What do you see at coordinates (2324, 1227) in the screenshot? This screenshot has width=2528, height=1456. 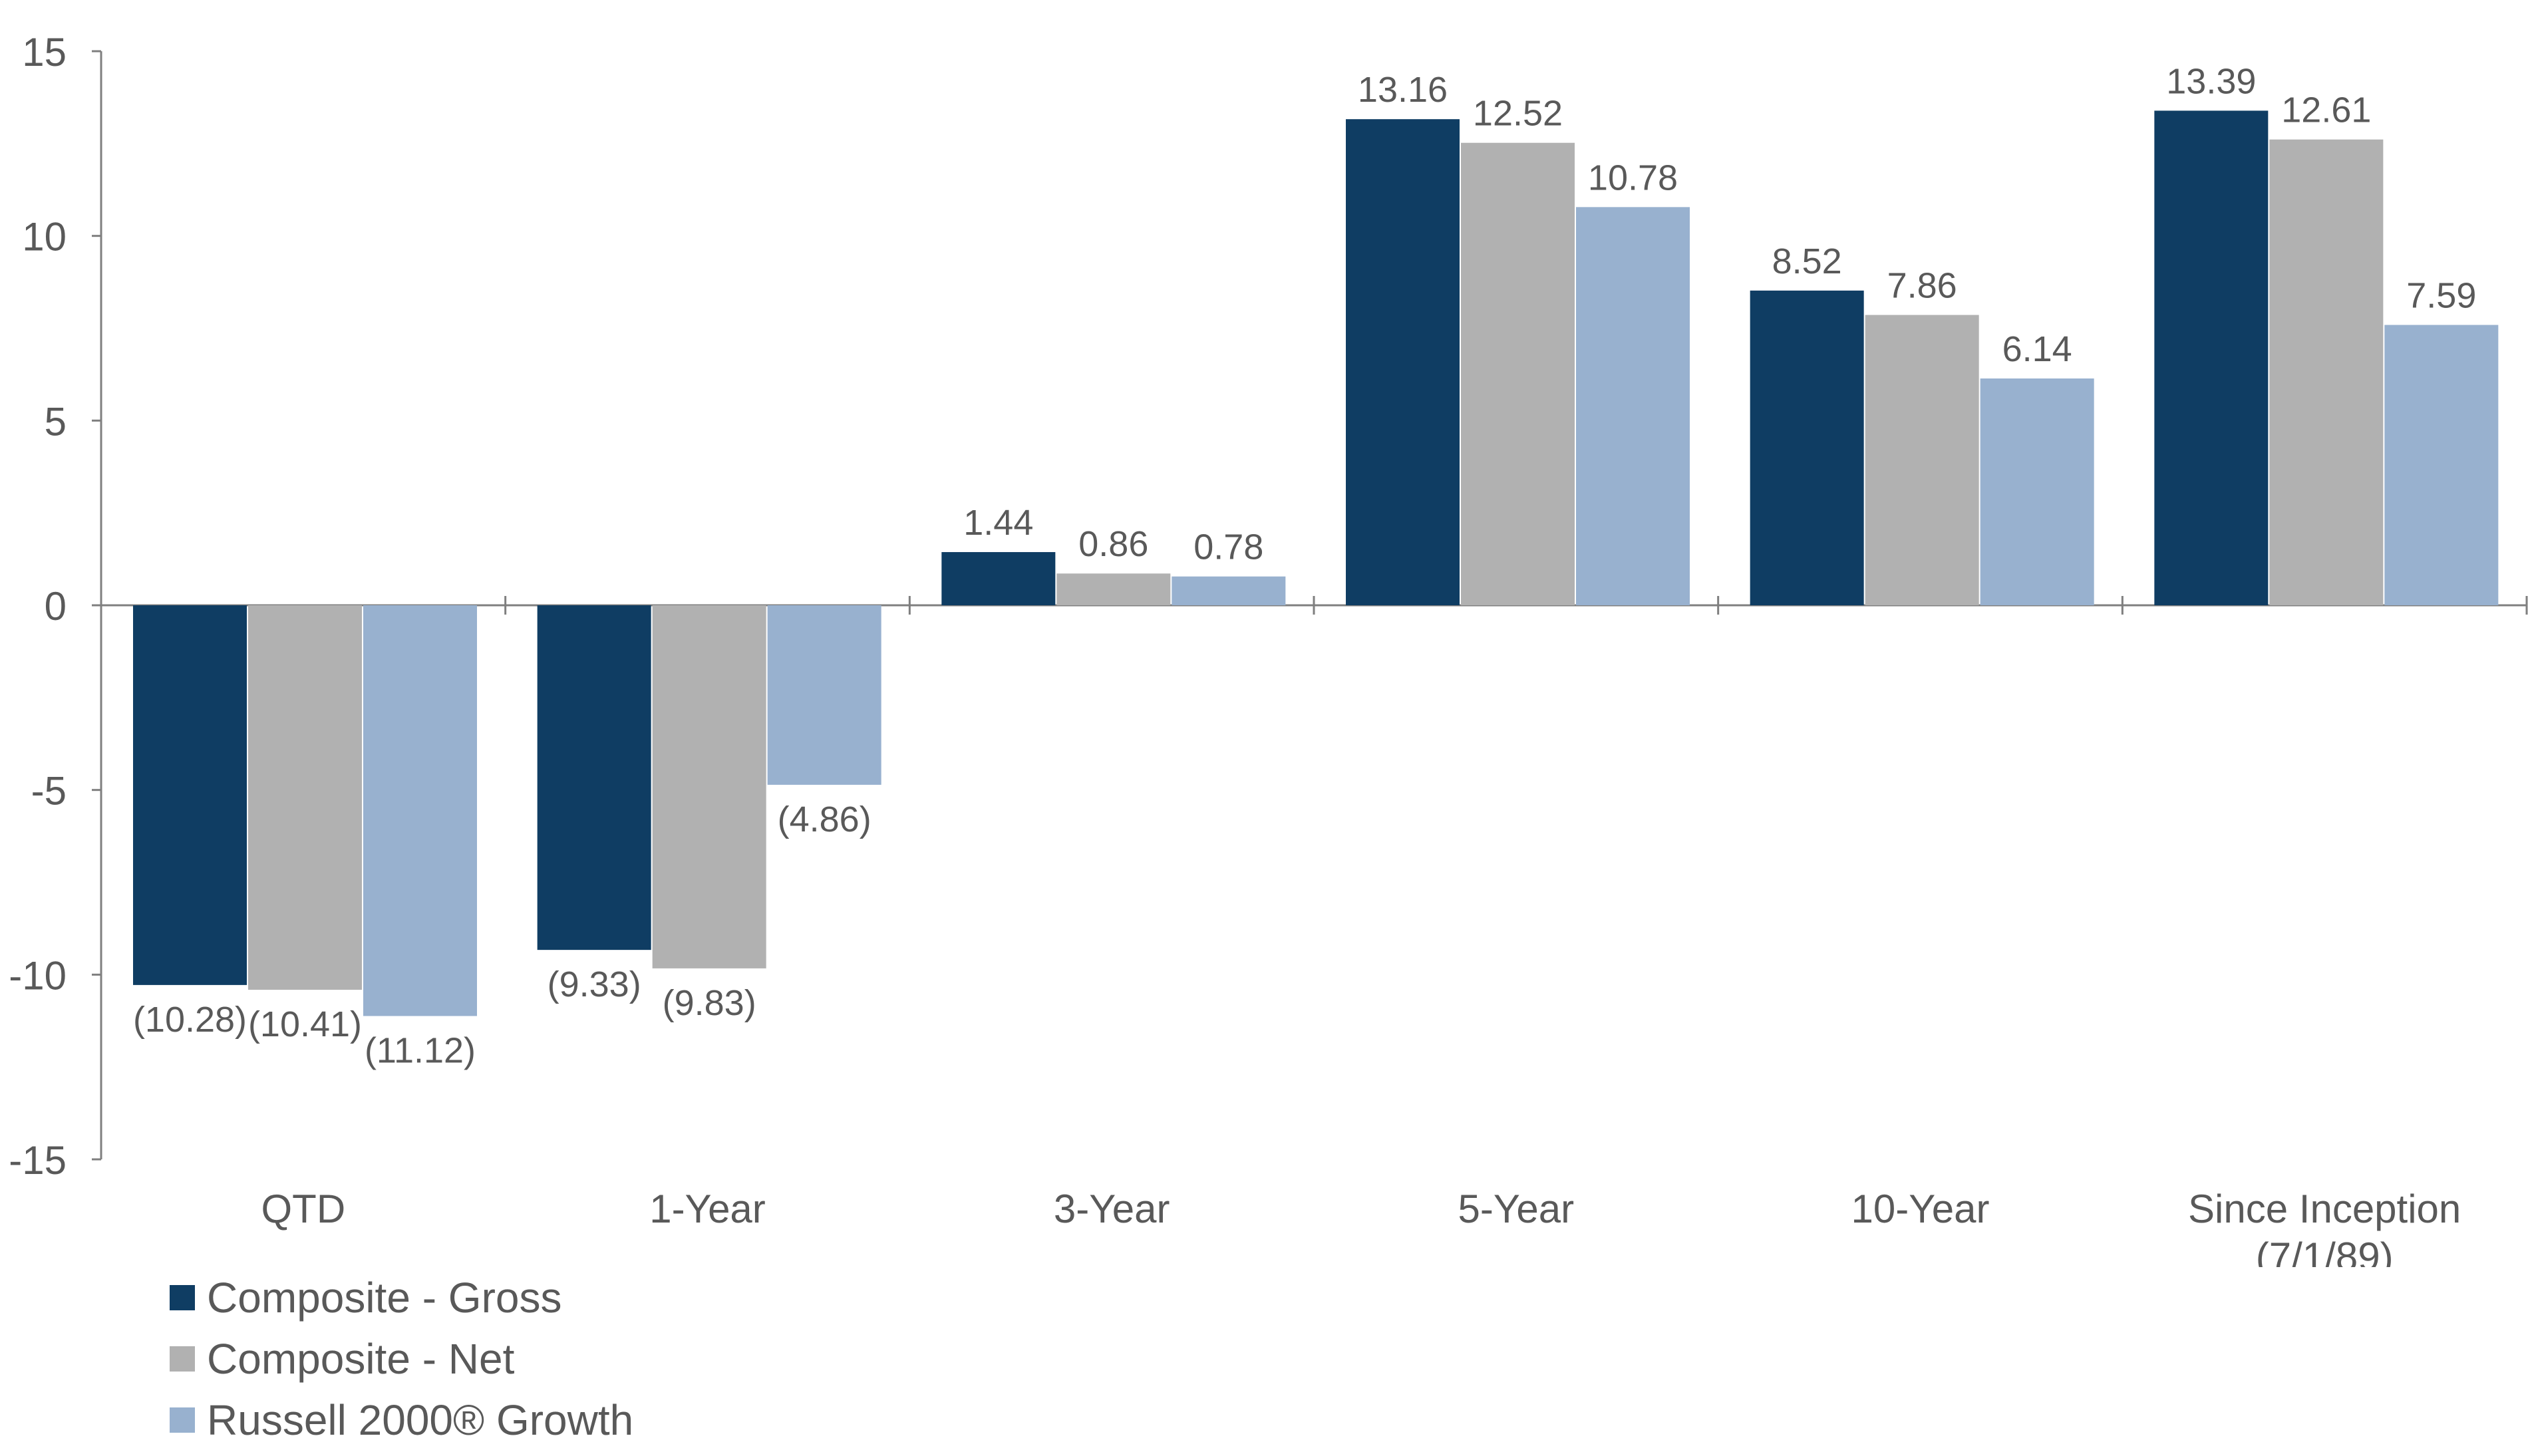 I see `x-tick-label: Since Inception (7/1/89)` at bounding box center [2324, 1227].